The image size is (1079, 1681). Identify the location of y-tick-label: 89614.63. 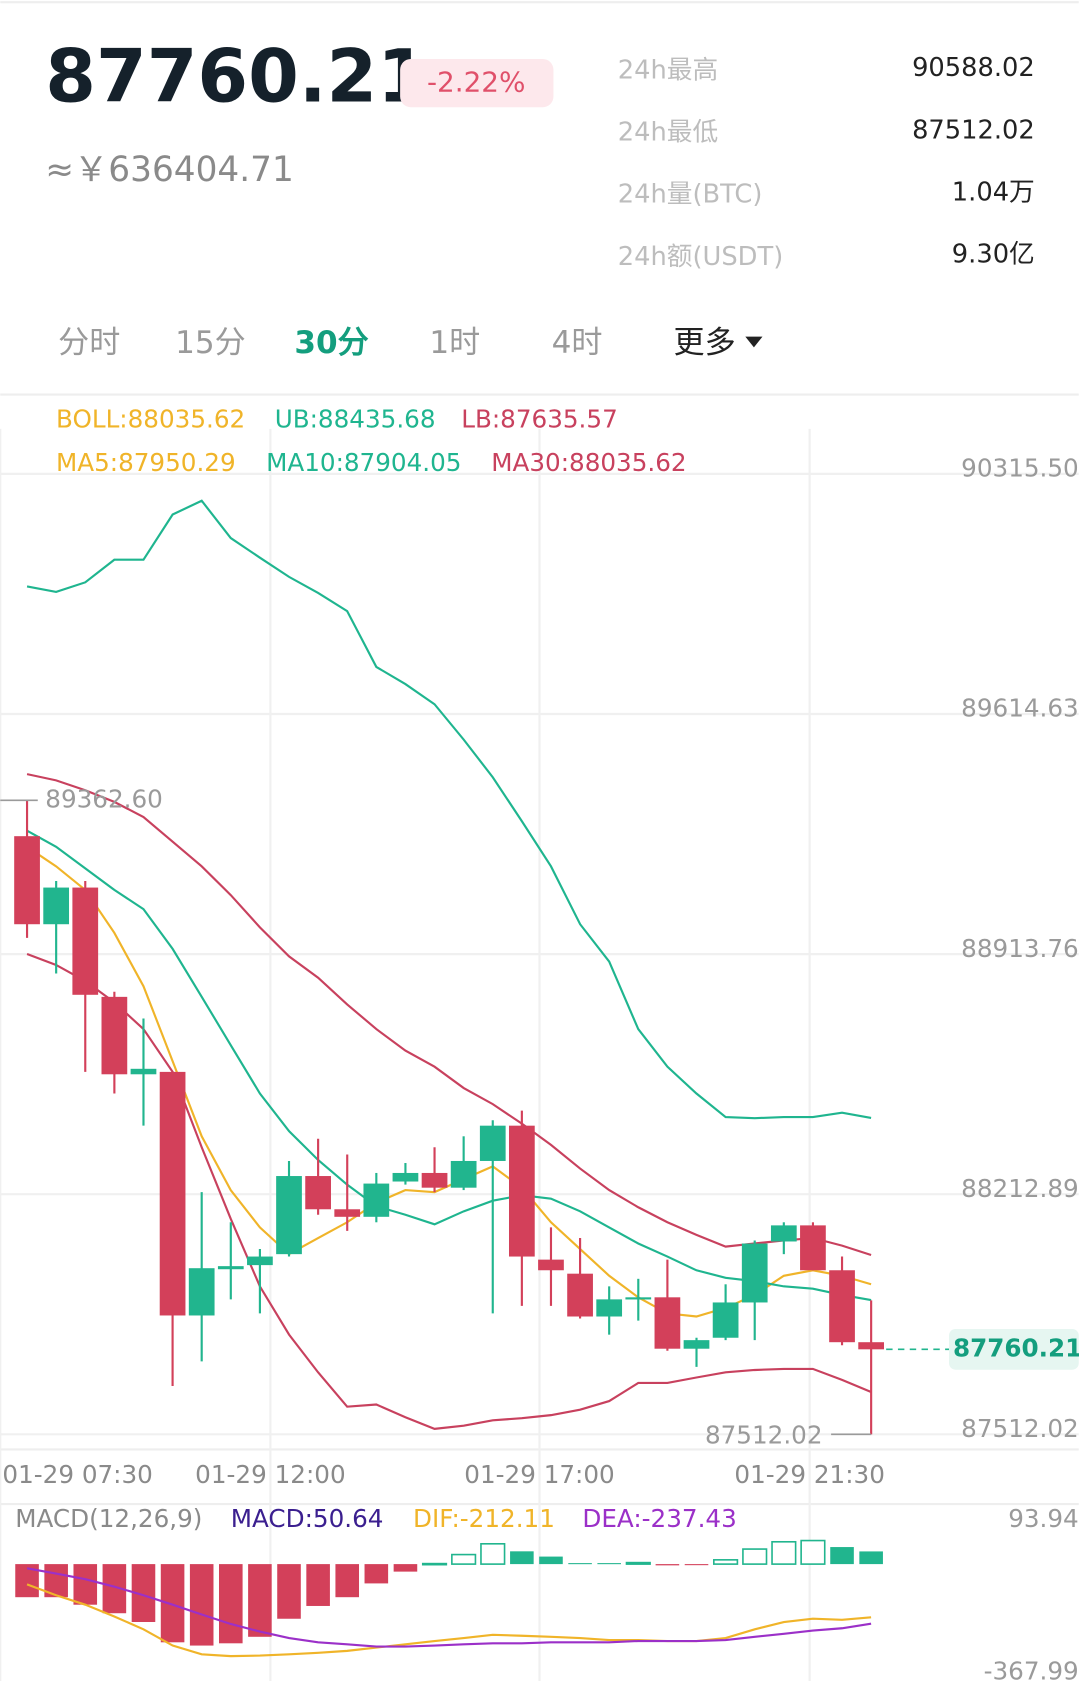
(1020, 708).